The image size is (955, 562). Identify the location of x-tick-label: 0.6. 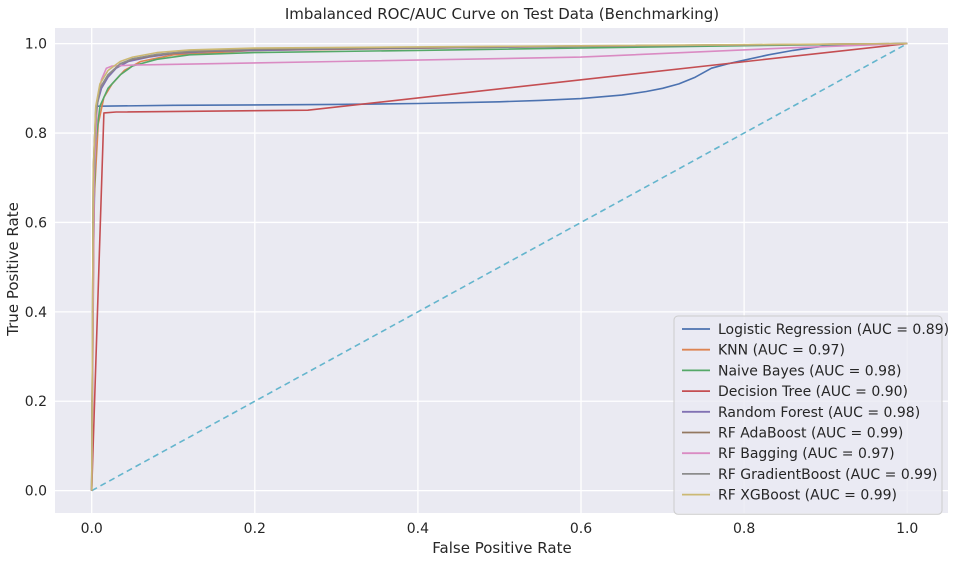
(581, 529).